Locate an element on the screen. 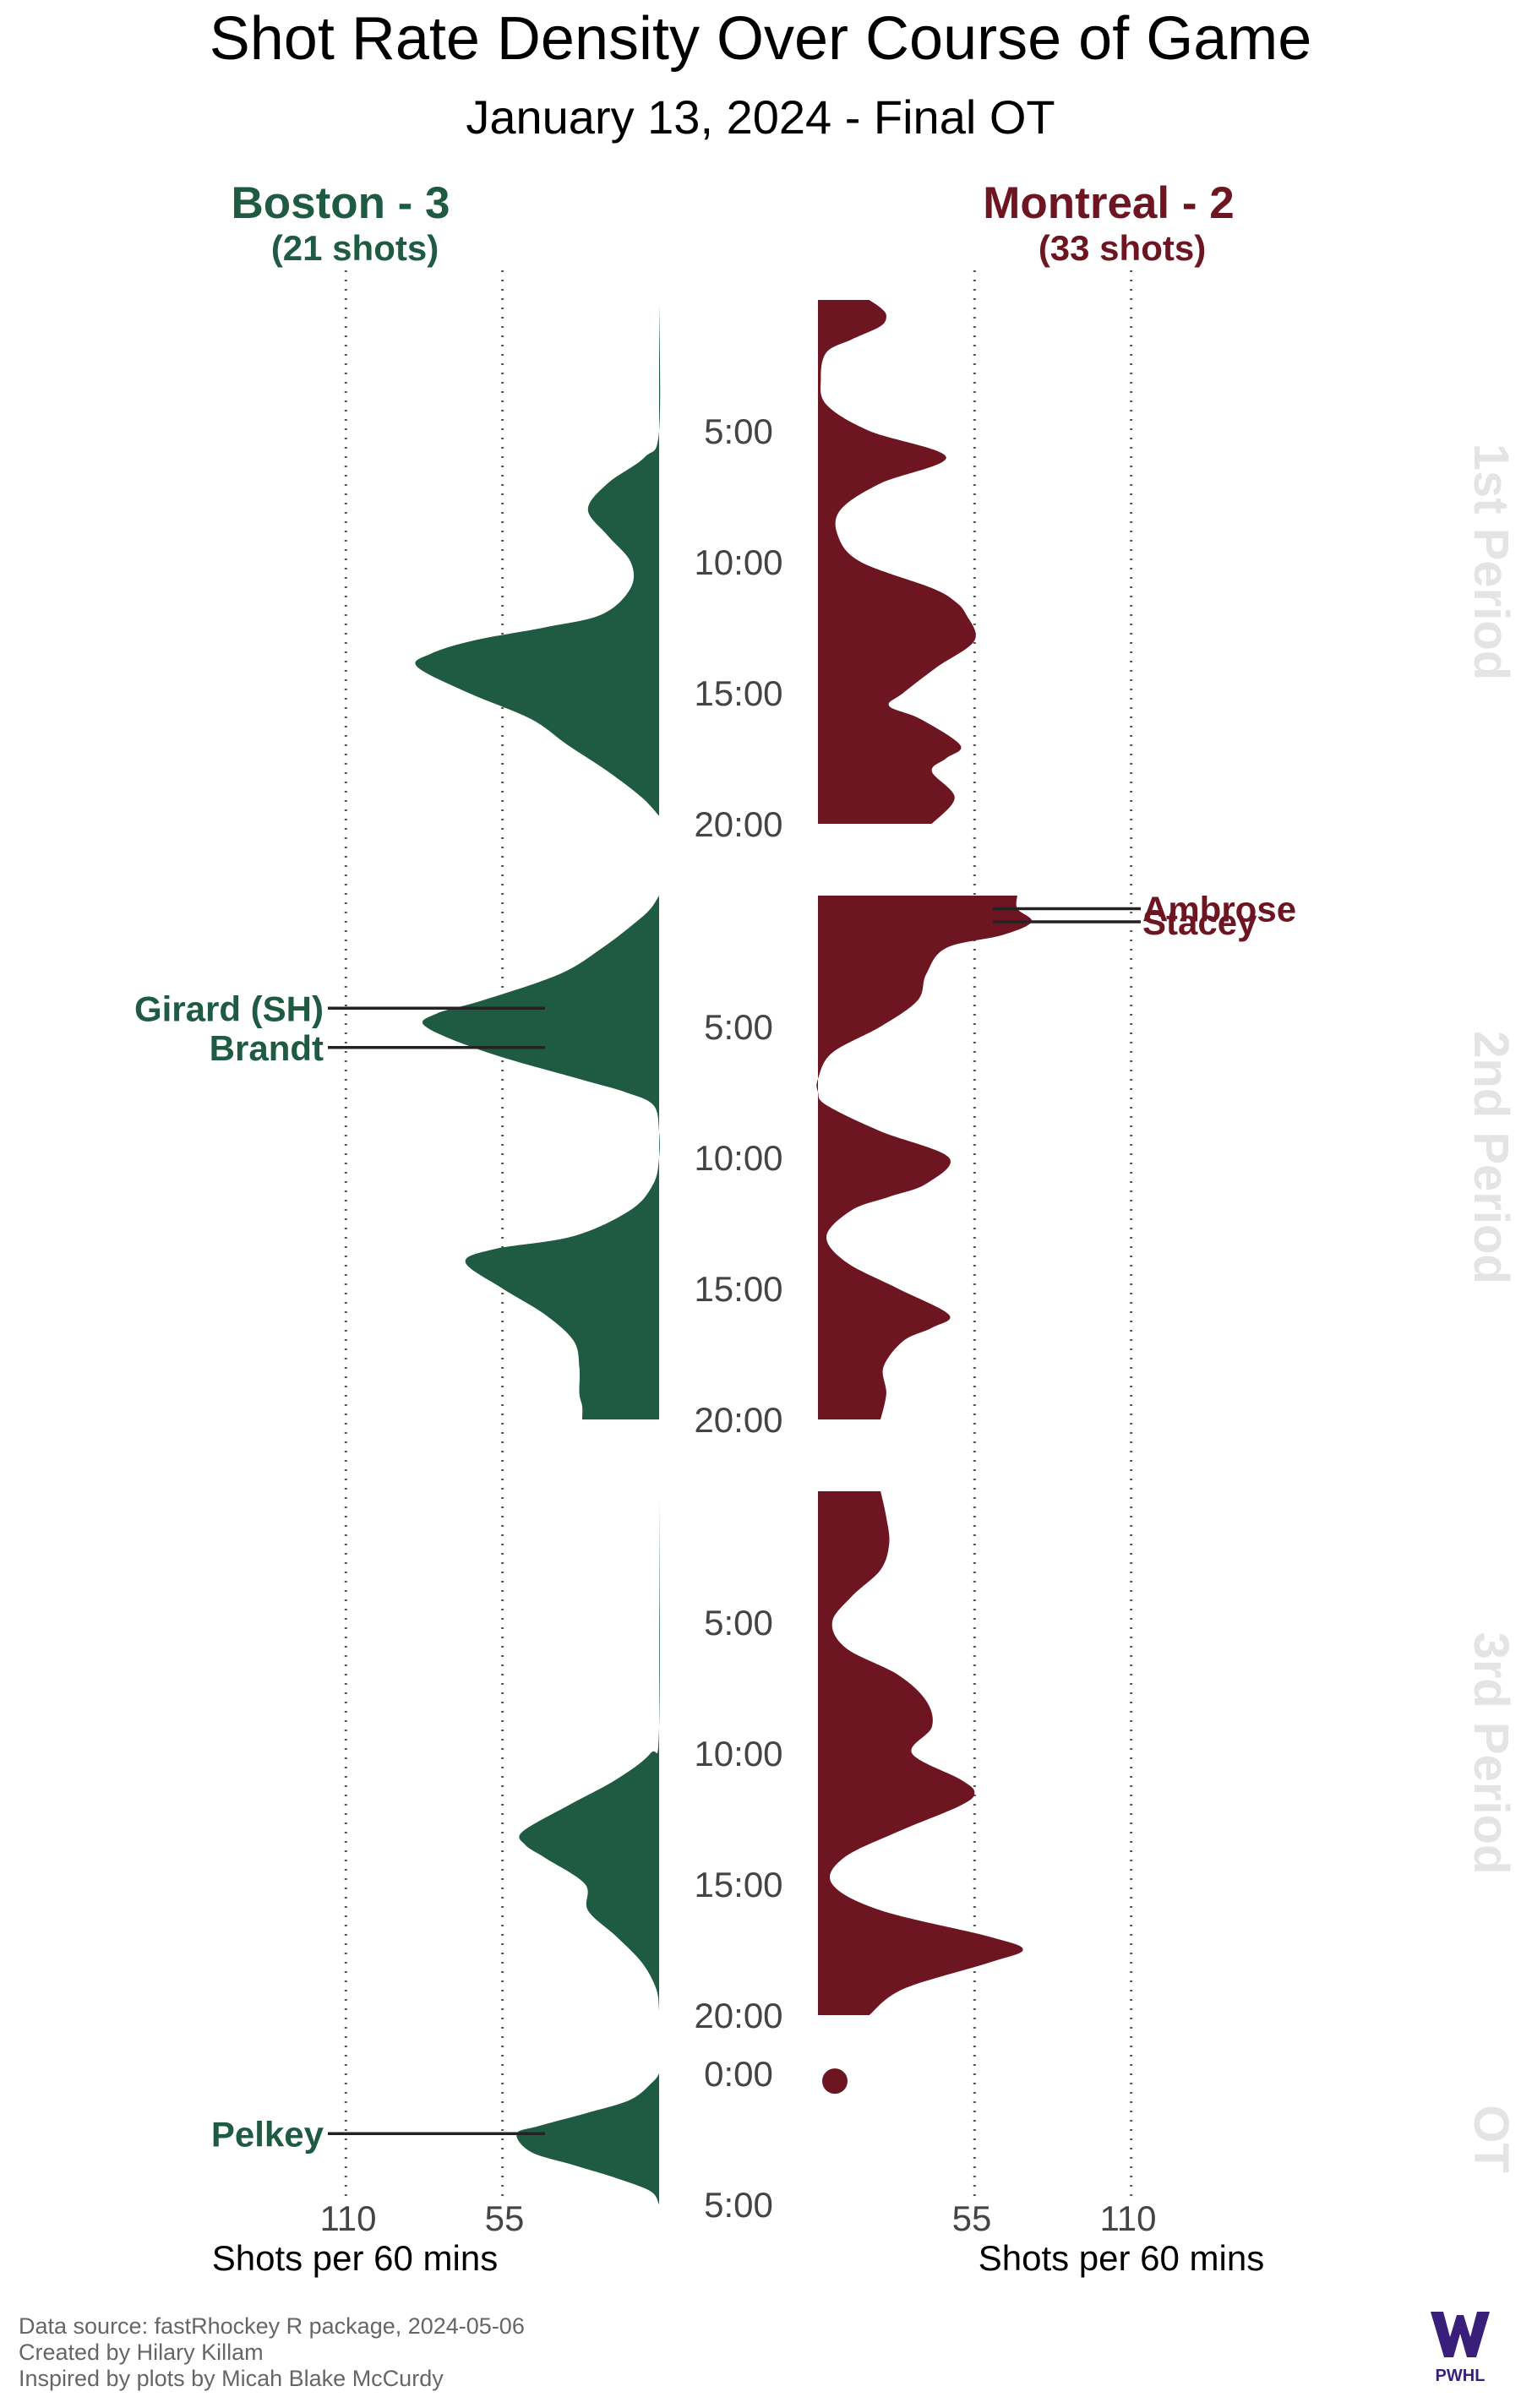  away-x-tick-55: 55 is located at coordinates (972, 2218).